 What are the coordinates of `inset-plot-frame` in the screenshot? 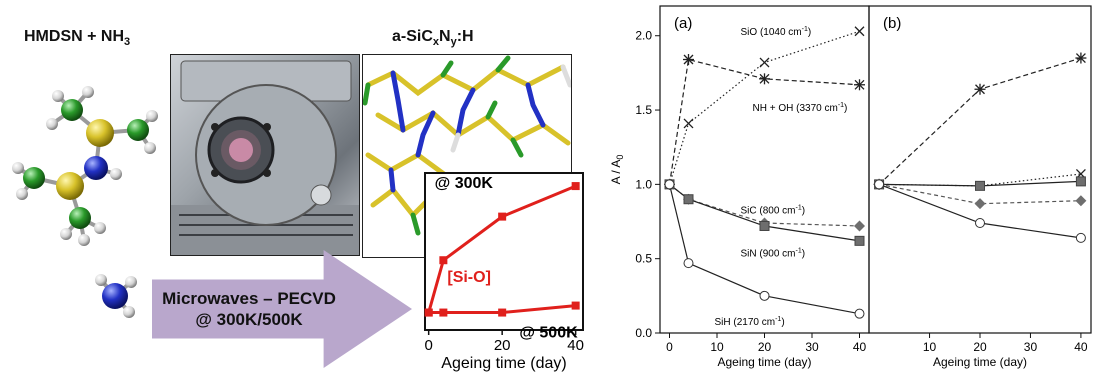 It's located at (504, 251).